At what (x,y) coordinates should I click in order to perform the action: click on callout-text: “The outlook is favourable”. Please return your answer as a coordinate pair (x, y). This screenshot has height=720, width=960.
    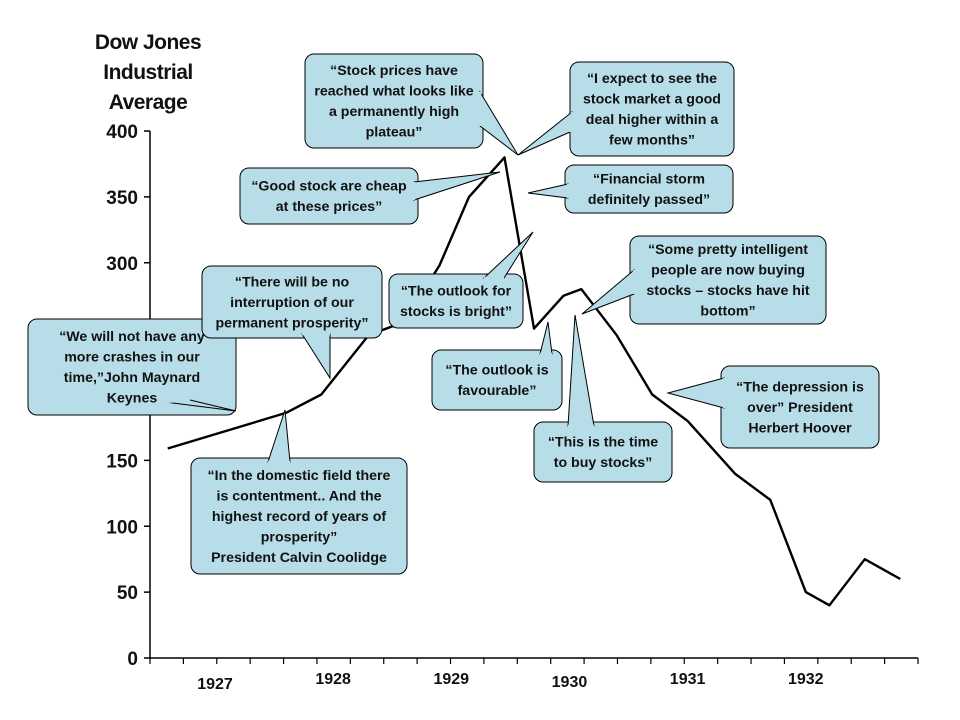
    Looking at the image, I should click on (496, 381).